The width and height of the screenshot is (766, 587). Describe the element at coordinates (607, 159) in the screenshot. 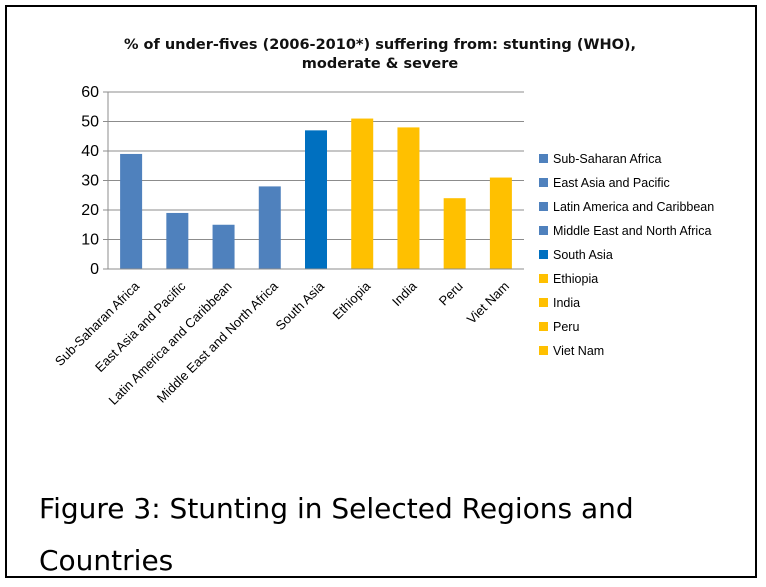

I see `legend-label: Sub-Saharan Africa` at that location.